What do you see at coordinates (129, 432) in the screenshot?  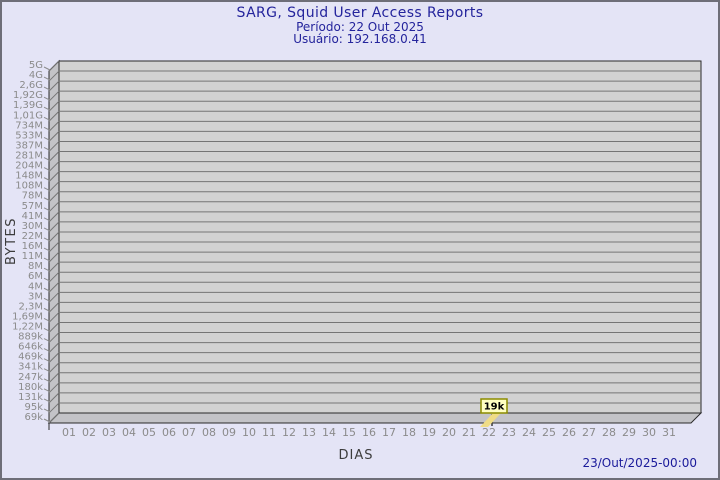 I see `x-tick-label: 04` at bounding box center [129, 432].